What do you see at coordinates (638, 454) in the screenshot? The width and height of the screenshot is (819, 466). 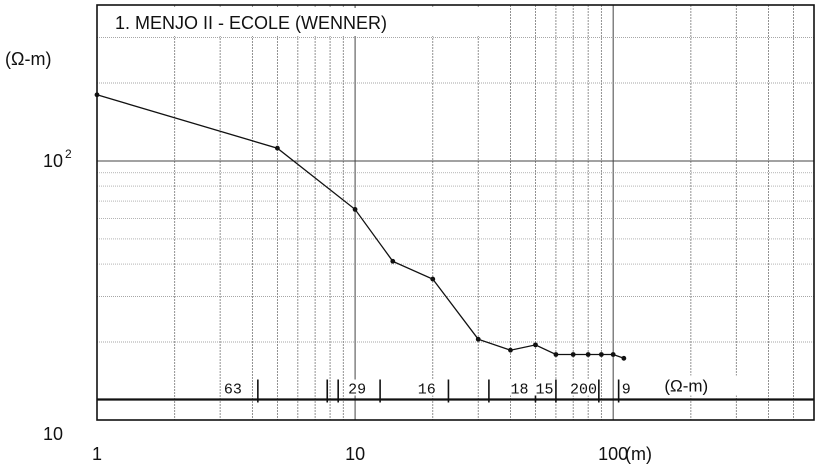 I see `x-axis-unit: (m)` at bounding box center [638, 454].